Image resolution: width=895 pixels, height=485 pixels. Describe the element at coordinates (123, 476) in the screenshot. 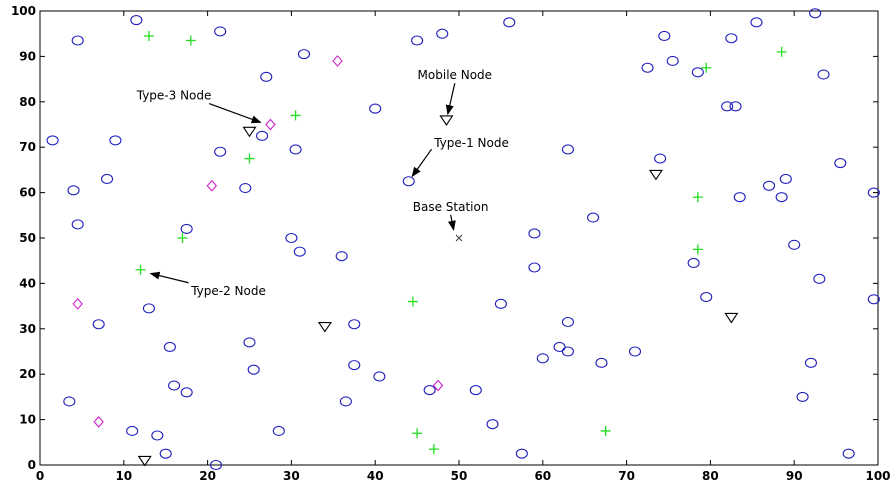

I see `x-tick-label: 10` at that location.